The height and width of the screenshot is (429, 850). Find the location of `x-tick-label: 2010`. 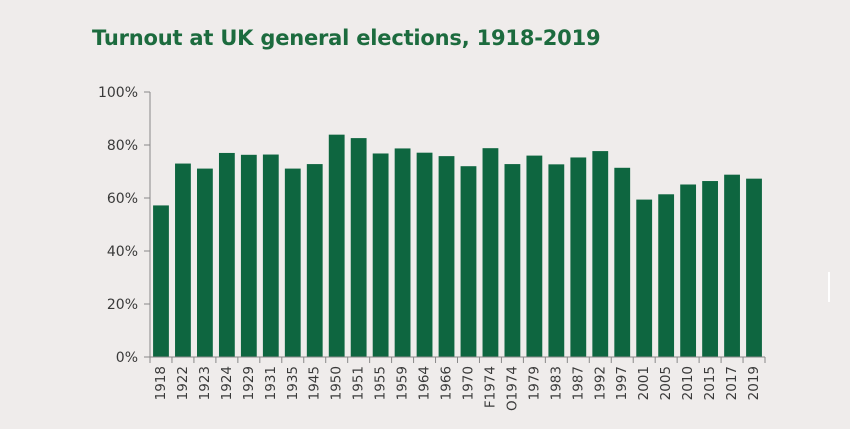

x-tick-label: 2010 is located at coordinates (688, 383).